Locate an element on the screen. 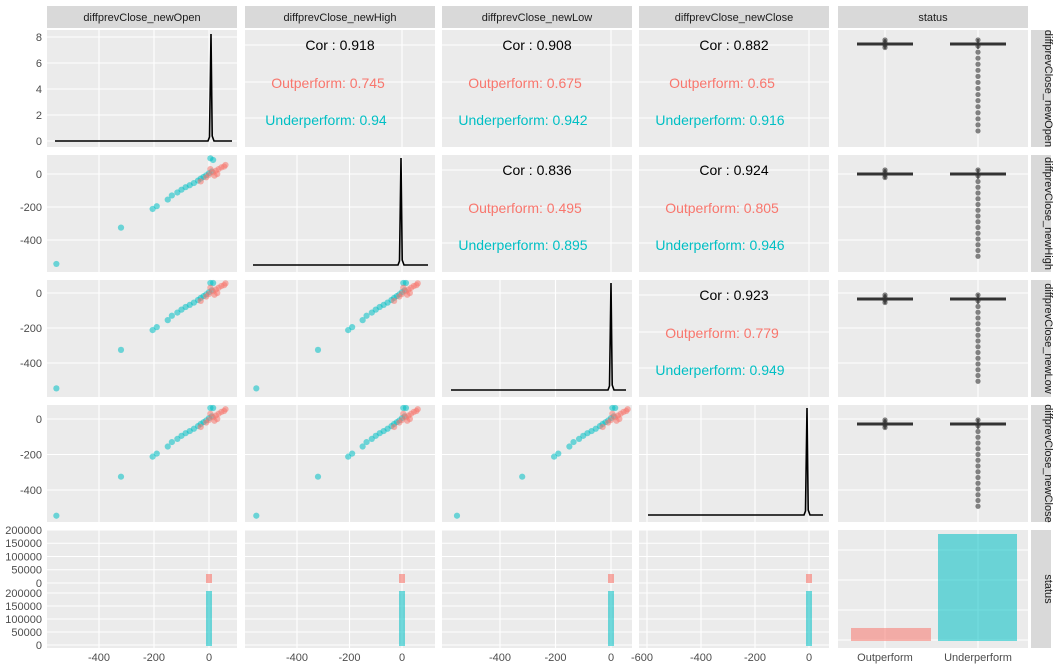  column-strip-label: status is located at coordinates (933, 18).